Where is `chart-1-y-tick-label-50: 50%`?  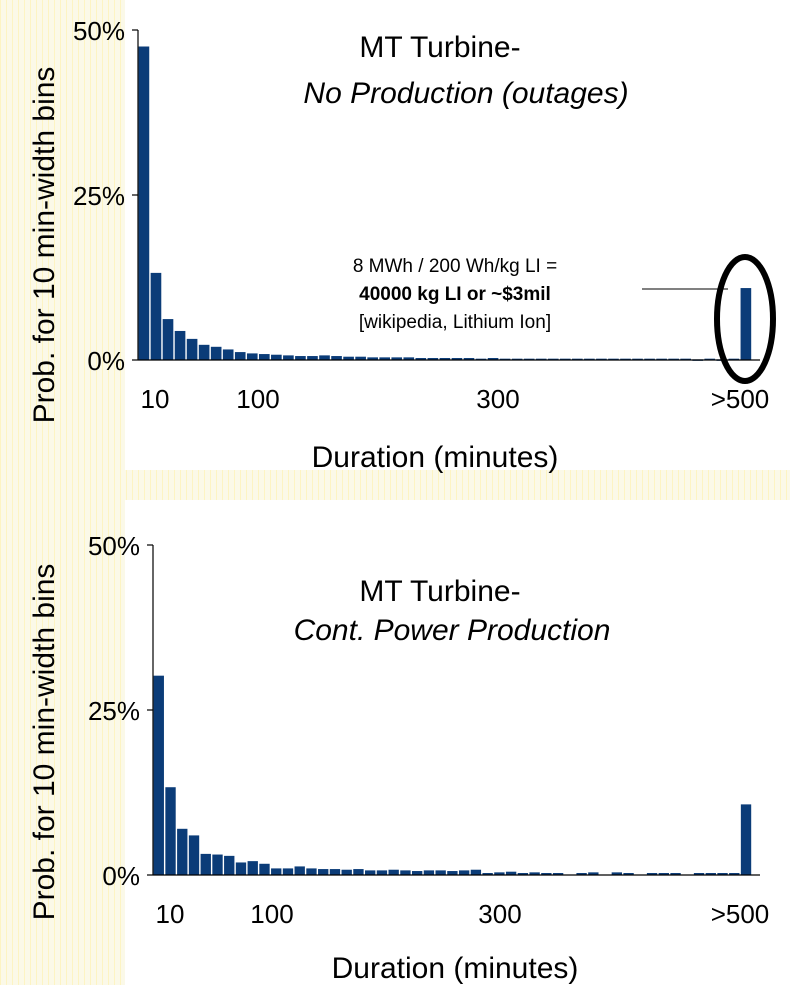
chart-1-y-tick-label-50: 50% is located at coordinates (99, 31).